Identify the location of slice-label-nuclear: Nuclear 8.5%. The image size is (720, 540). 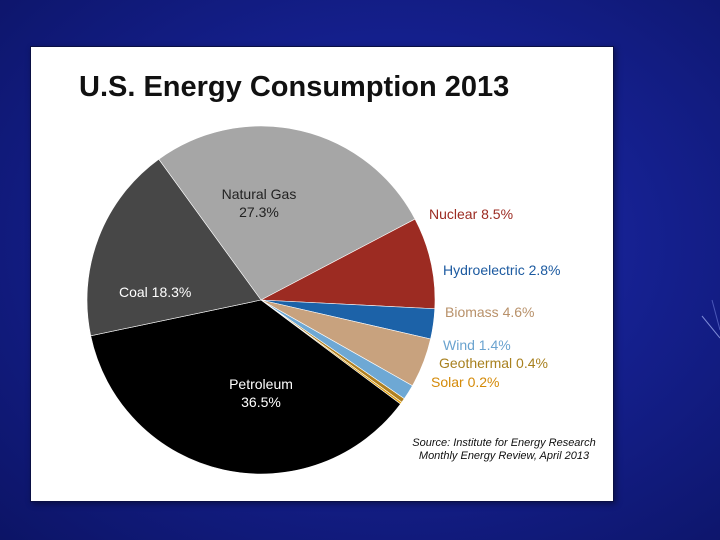
(471, 214).